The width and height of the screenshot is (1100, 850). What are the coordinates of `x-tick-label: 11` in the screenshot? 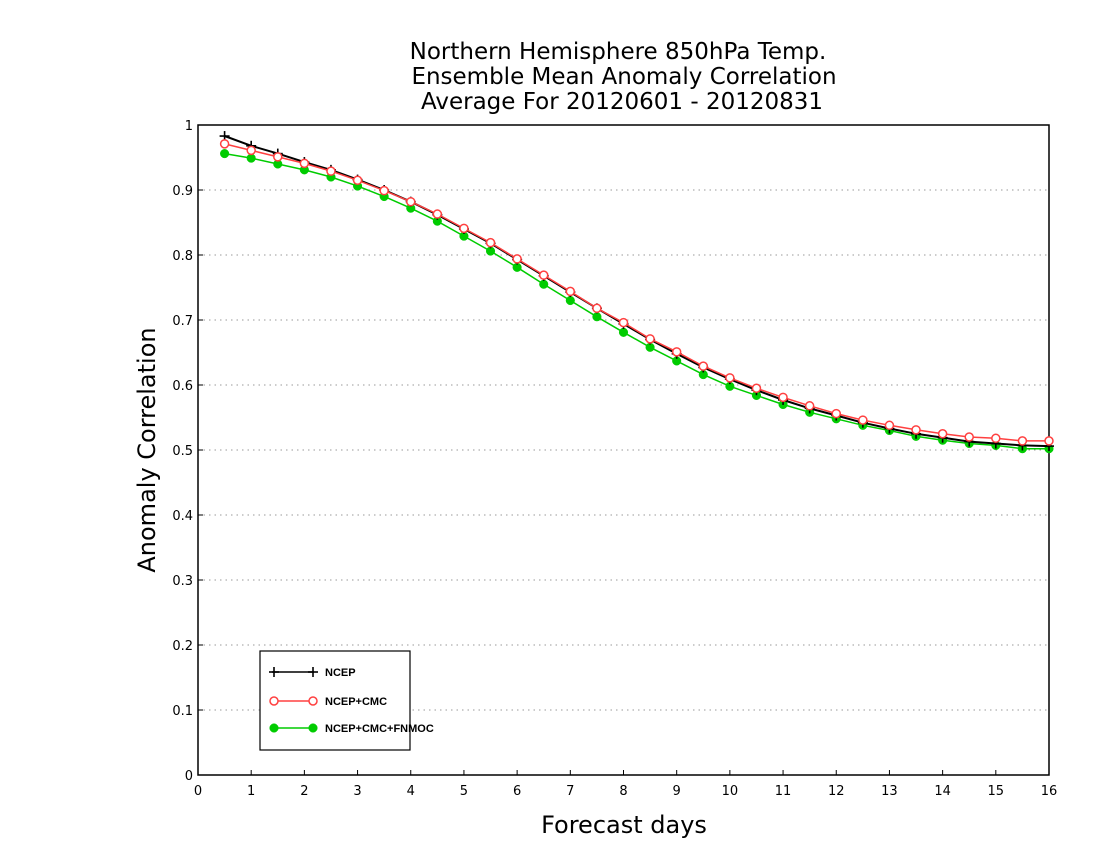 It's located at (783, 791).